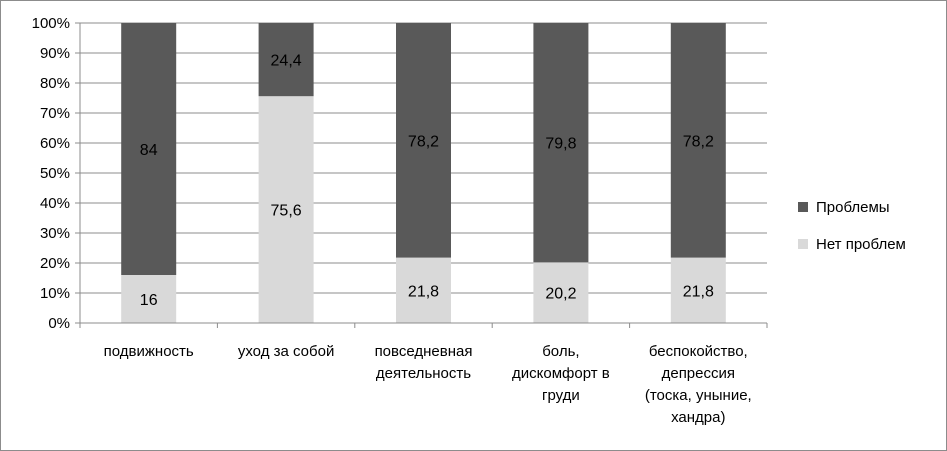 Image resolution: width=947 pixels, height=451 pixels. Describe the element at coordinates (861, 244) in the screenshot. I see `legend-label: Нет проблем` at that location.